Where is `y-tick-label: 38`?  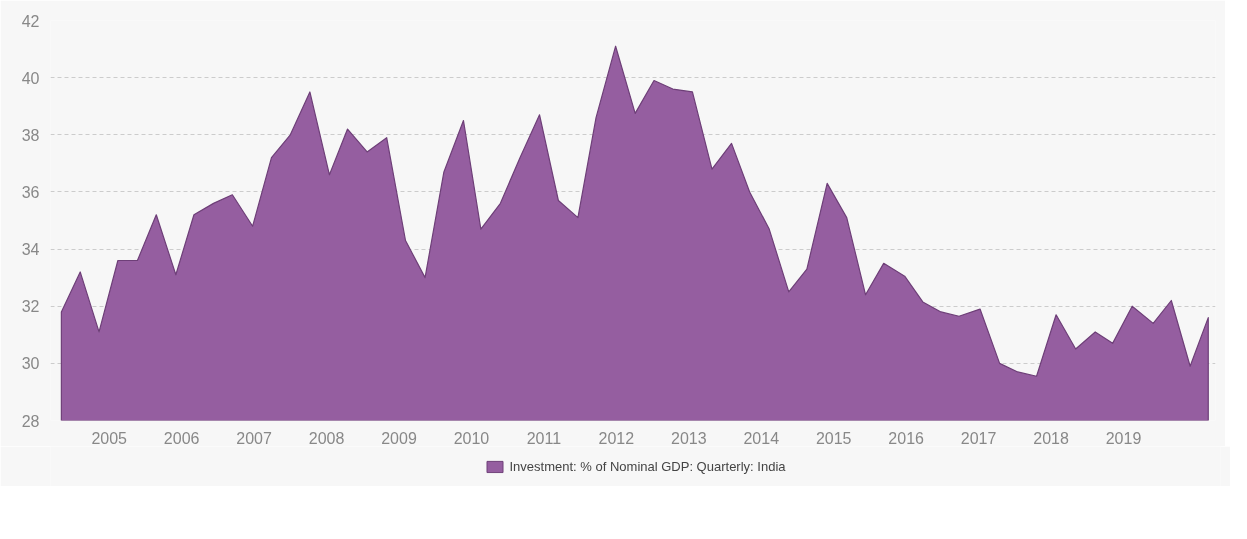 y-tick-label: 38 is located at coordinates (30, 135).